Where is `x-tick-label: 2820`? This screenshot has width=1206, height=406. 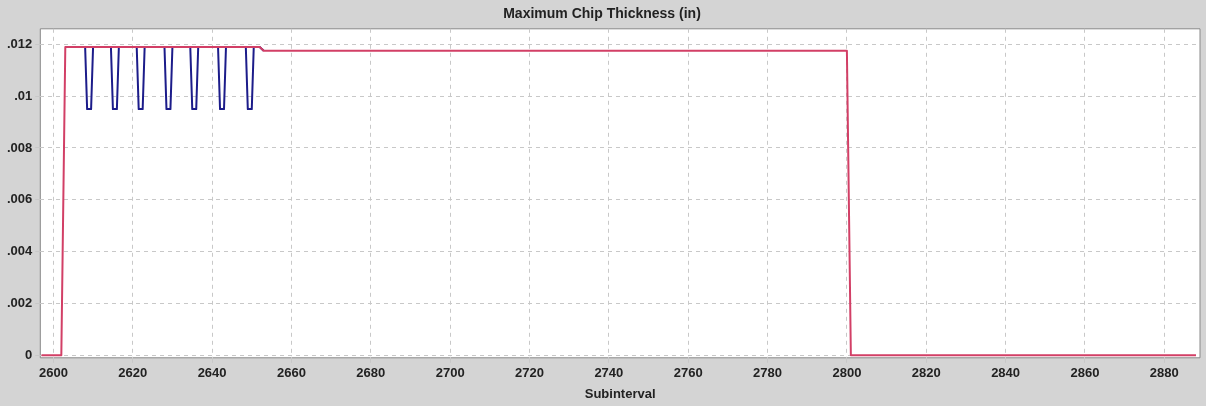
x-tick-label: 2820 is located at coordinates (926, 373).